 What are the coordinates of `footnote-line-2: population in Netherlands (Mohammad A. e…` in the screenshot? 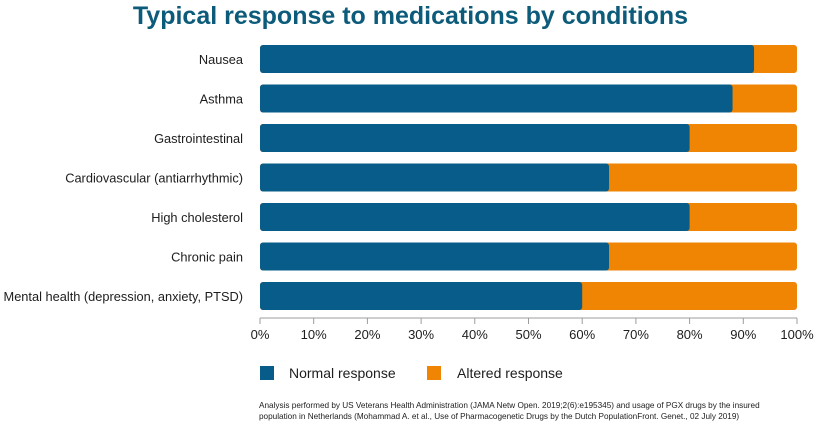 It's located at (499, 416).